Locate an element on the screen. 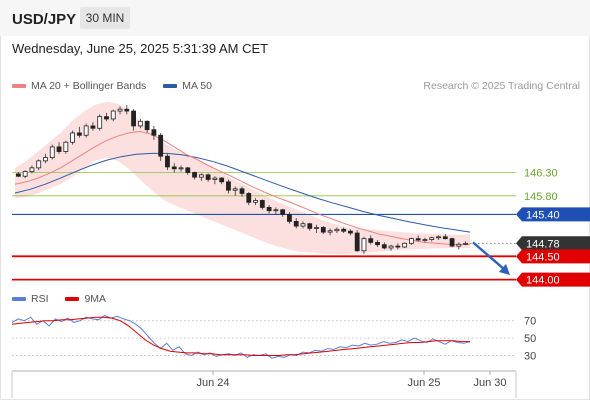  ma50-swatch is located at coordinates (170, 86).